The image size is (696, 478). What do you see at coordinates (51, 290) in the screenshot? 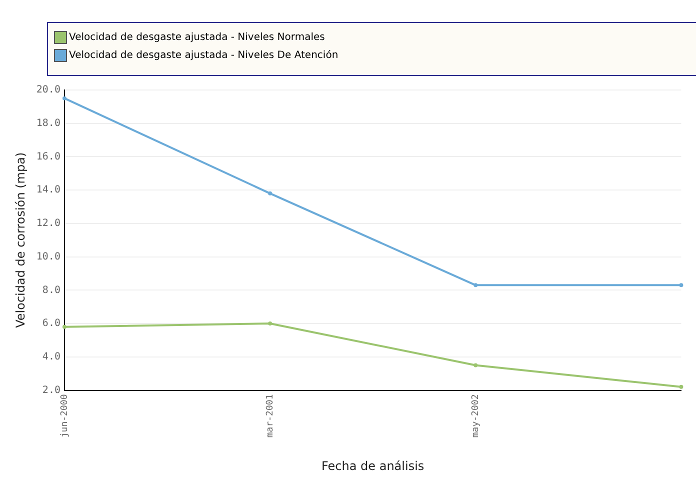
I see `y-tick-label: 8.0` at bounding box center [51, 290].